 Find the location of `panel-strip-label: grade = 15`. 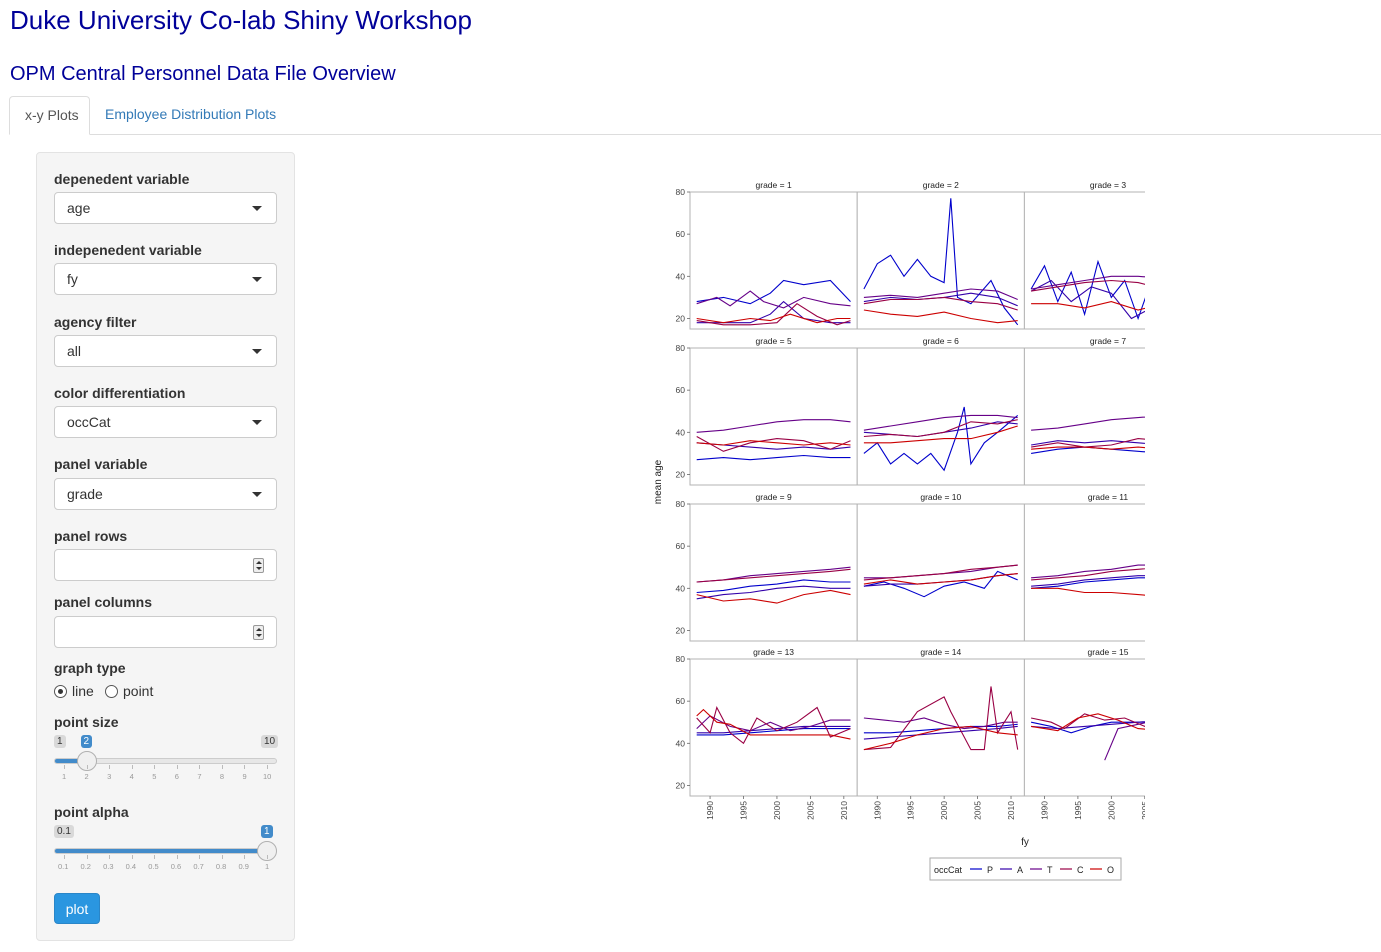

panel-strip-label: grade = 15 is located at coordinates (1108, 652).